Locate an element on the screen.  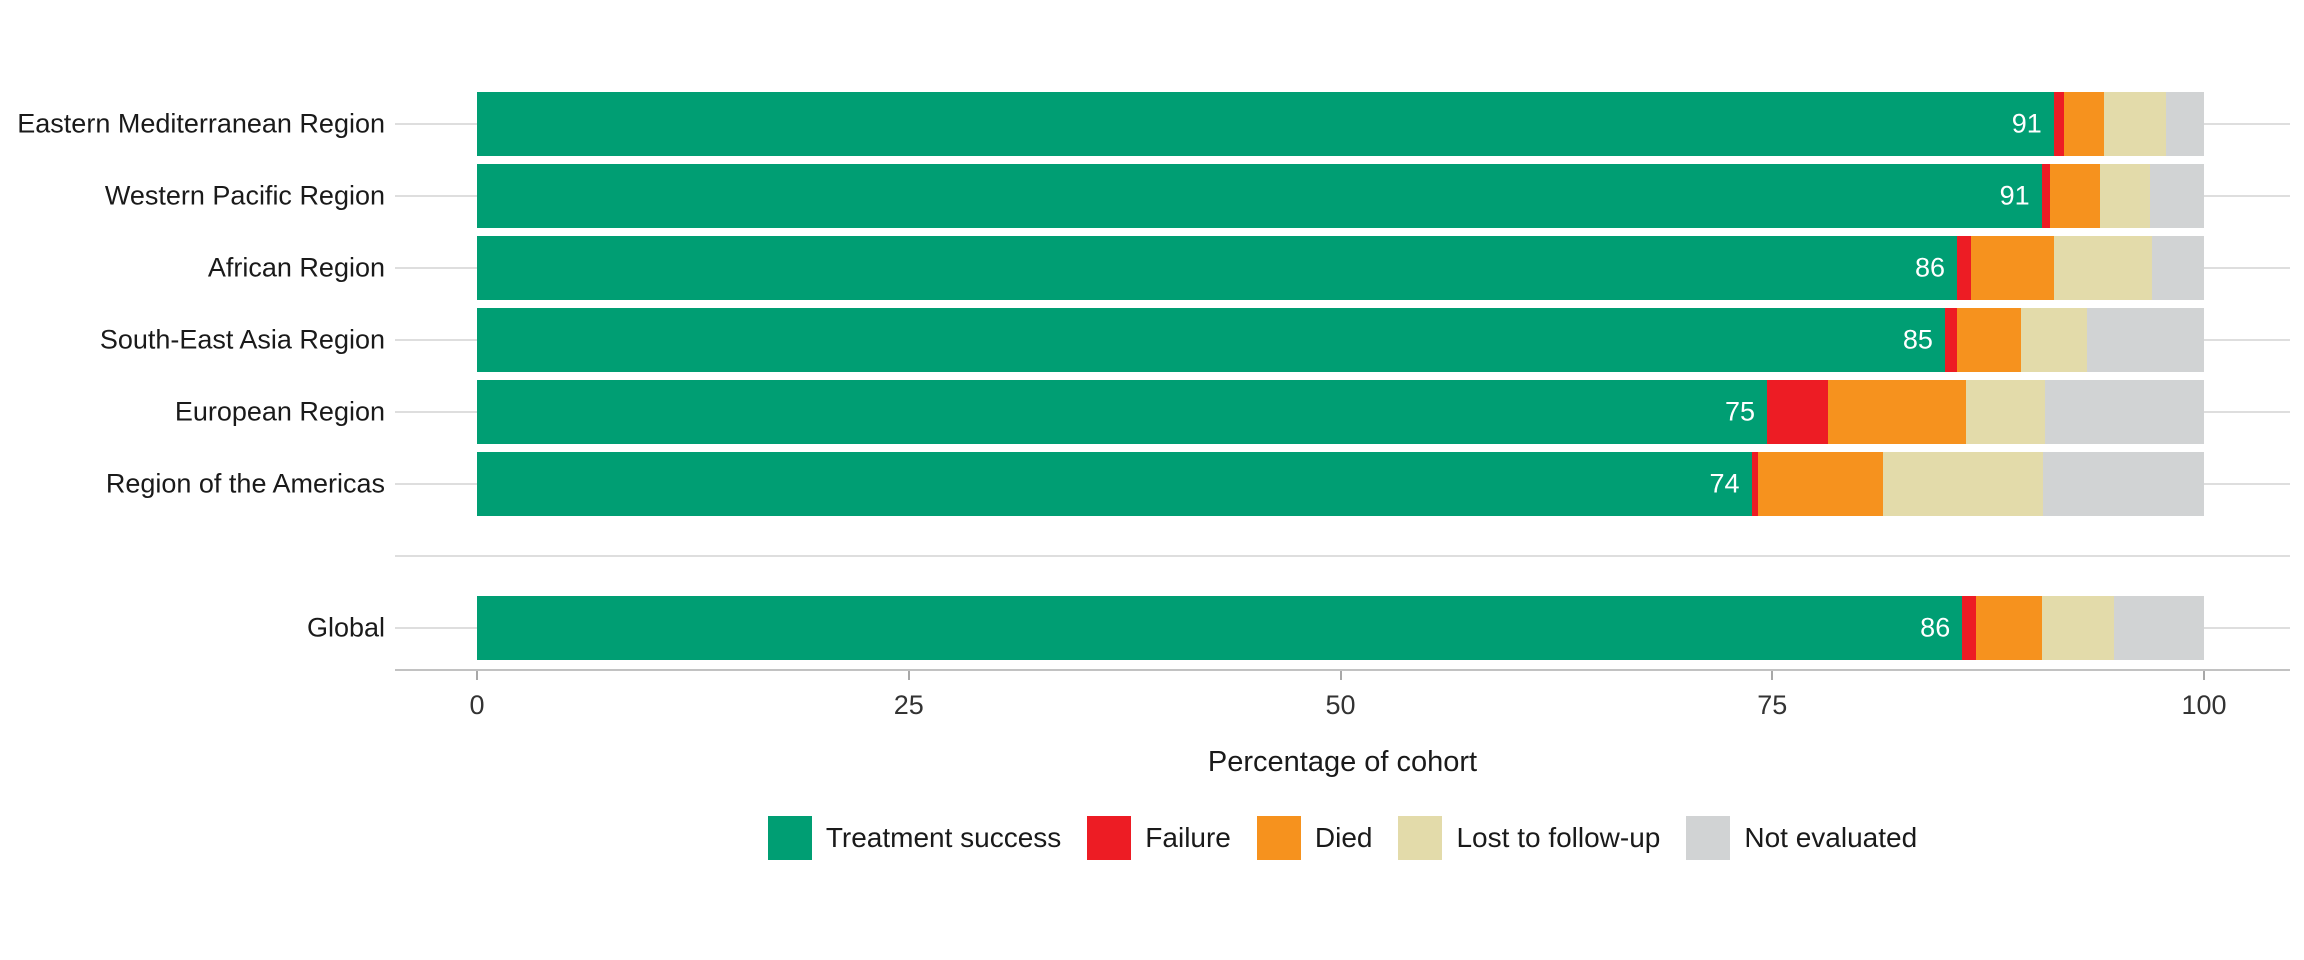
legend-label: Lost to follow-up is located at coordinates (1558, 837).